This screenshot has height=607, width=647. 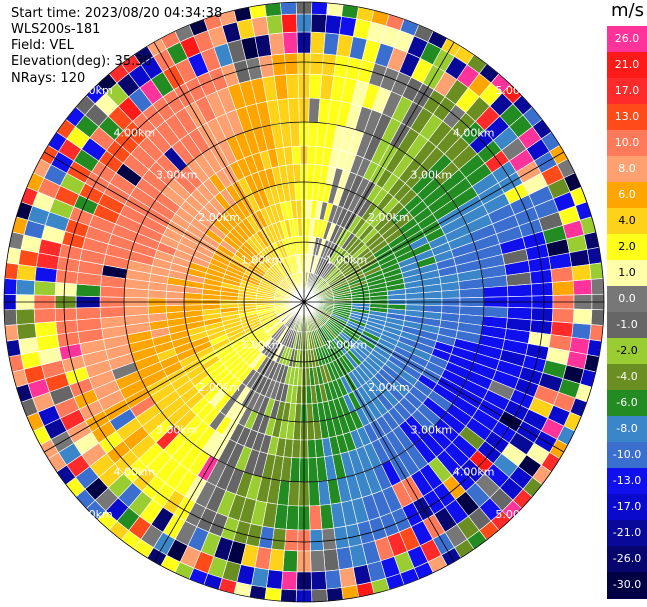 I want to click on elevation-text: Elevation(deg): 35.30, so click(x=81, y=61).